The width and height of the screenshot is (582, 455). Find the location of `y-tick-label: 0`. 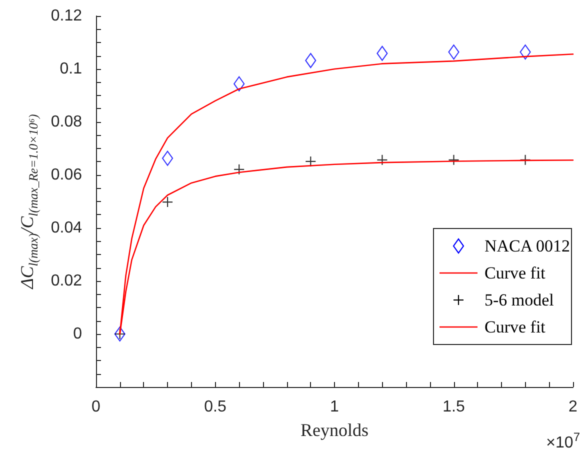

y-tick-label: 0 is located at coordinates (77, 334).